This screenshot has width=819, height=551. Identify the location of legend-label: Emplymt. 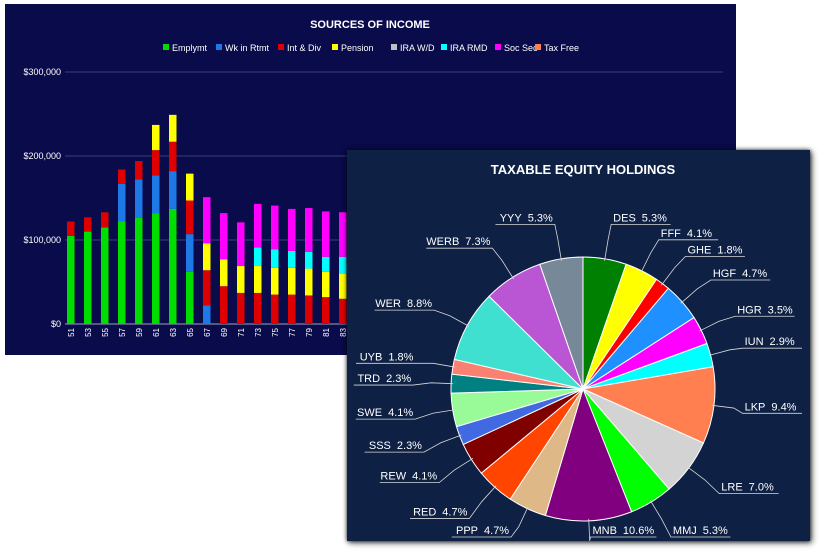
(190, 48).